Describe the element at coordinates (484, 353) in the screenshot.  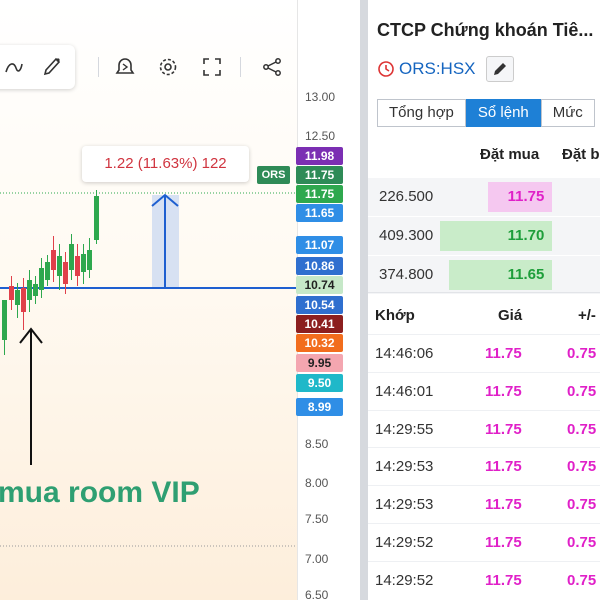
I see `trade-row: 14:46:06 11.75 0.75` at that location.